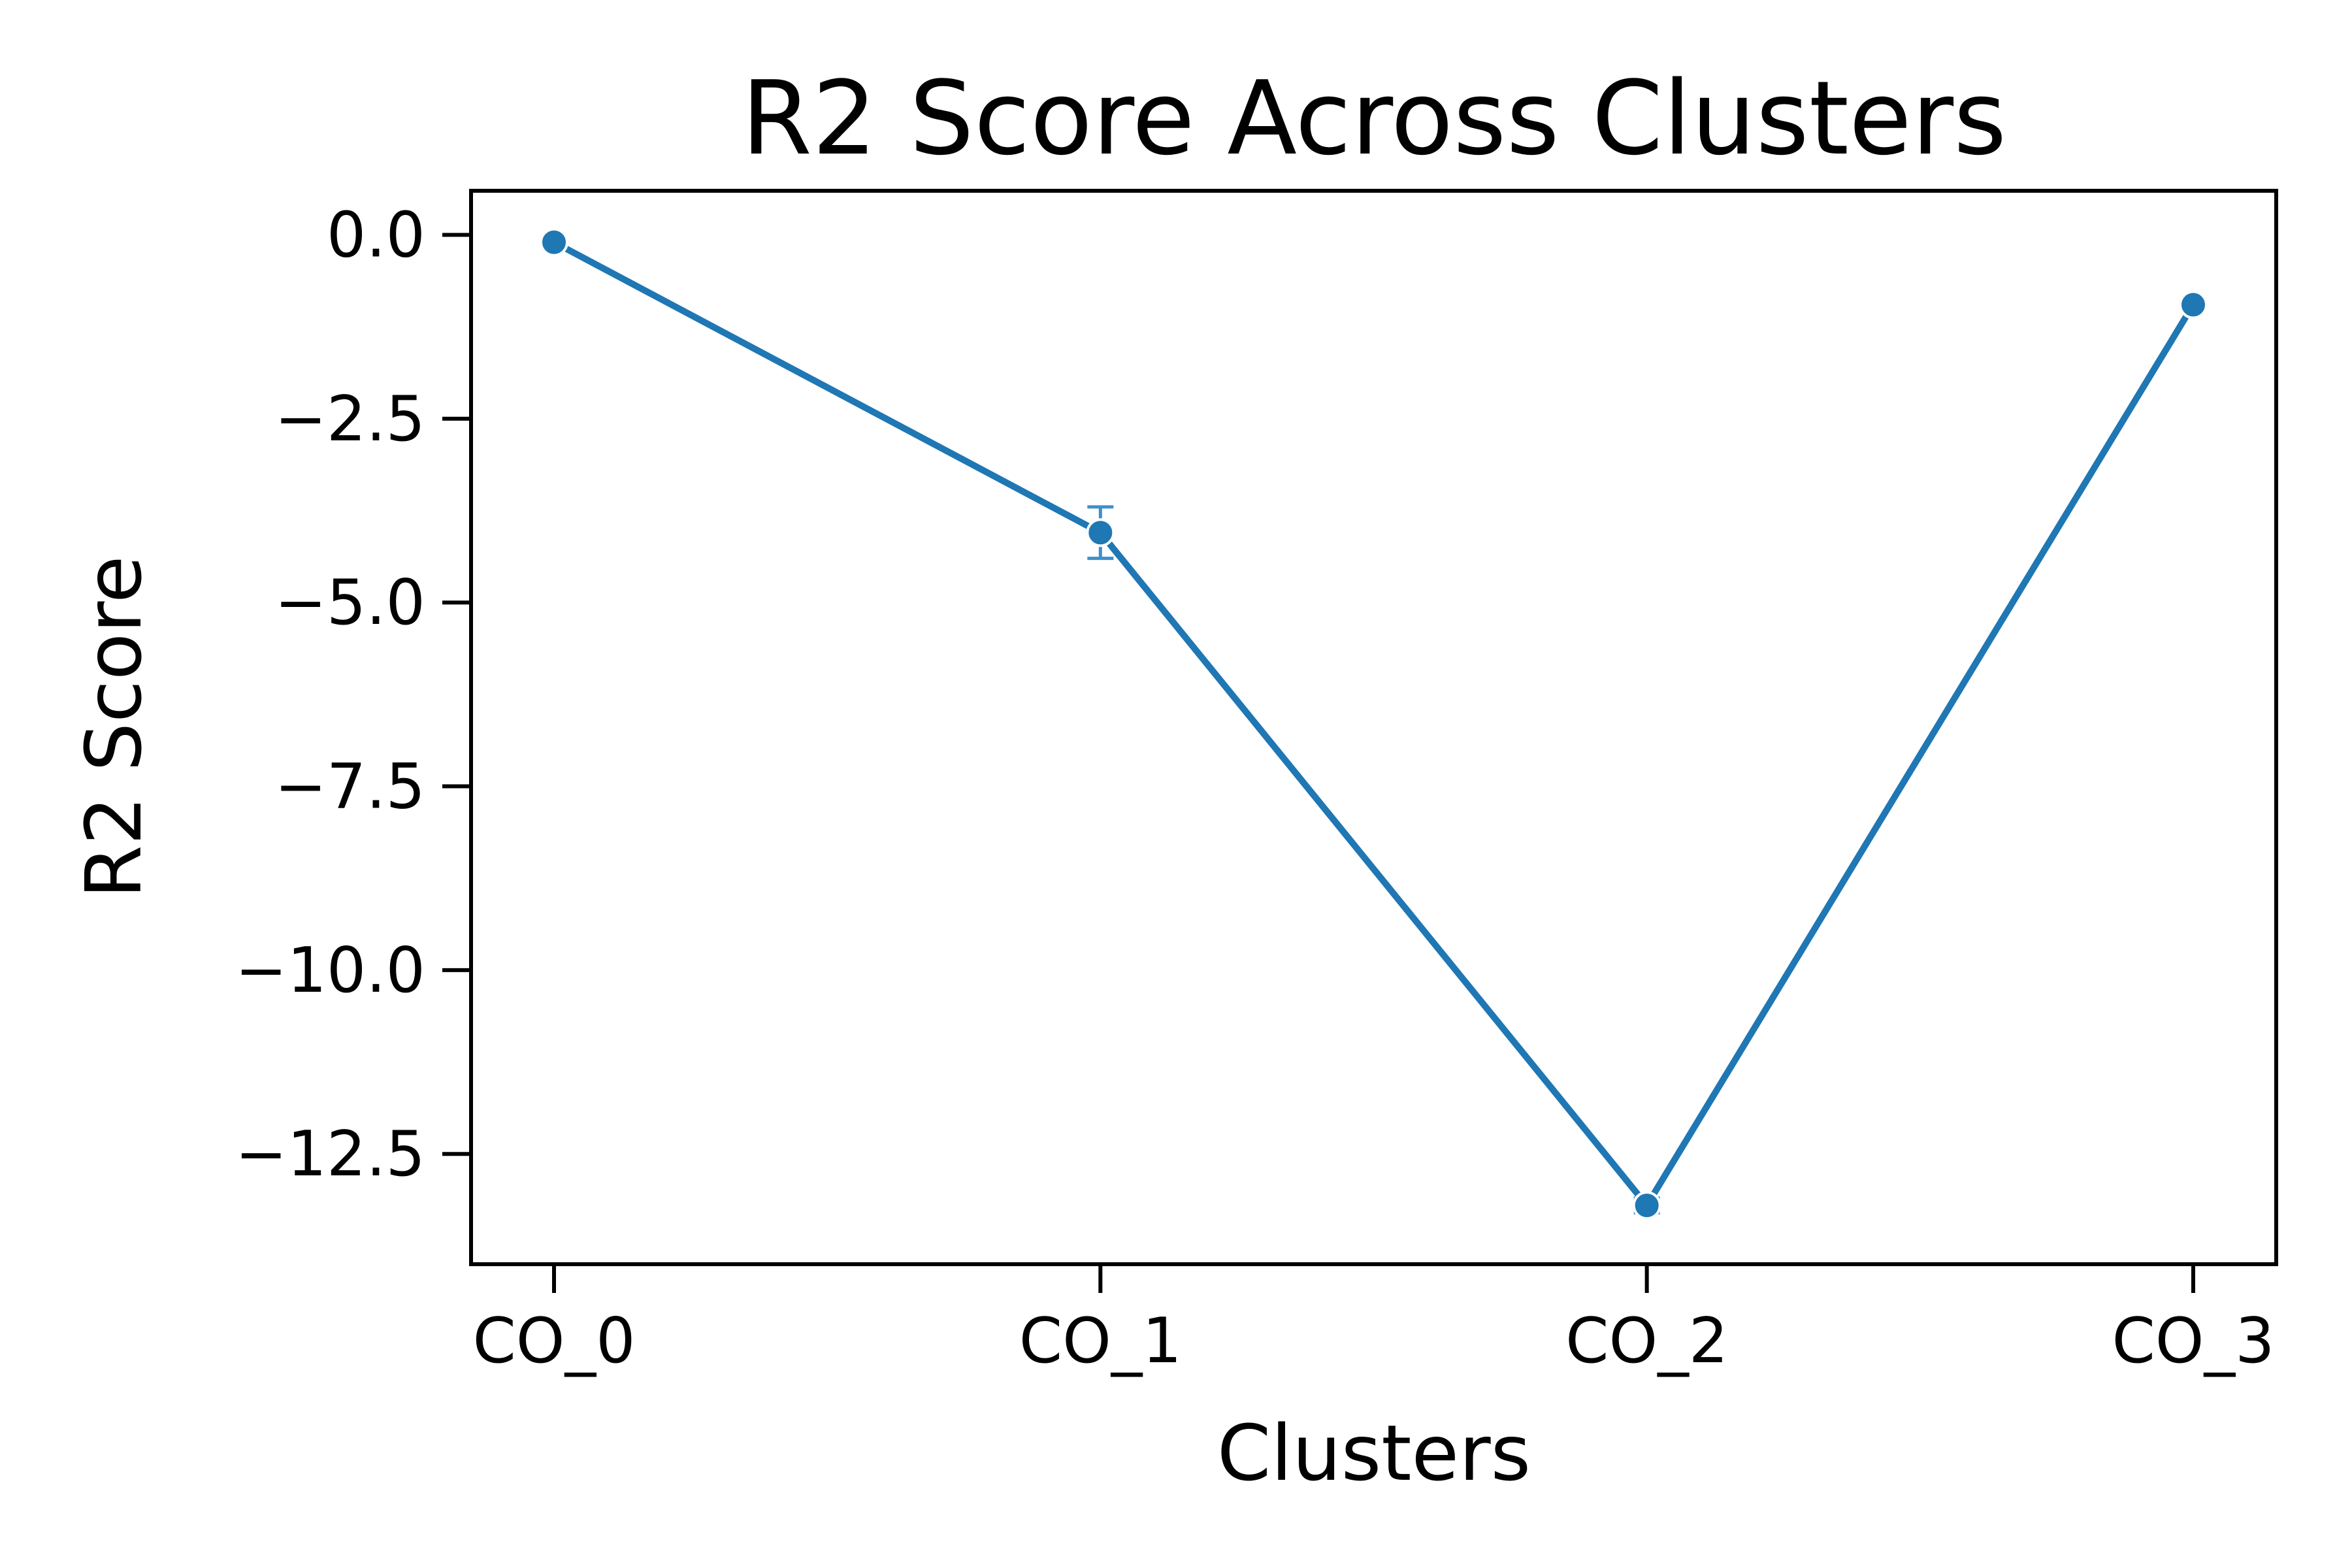 This screenshot has height=1568, width=2352. Describe the element at coordinates (349, 787) in the screenshot. I see `y-tick-label: −7.5` at that location.